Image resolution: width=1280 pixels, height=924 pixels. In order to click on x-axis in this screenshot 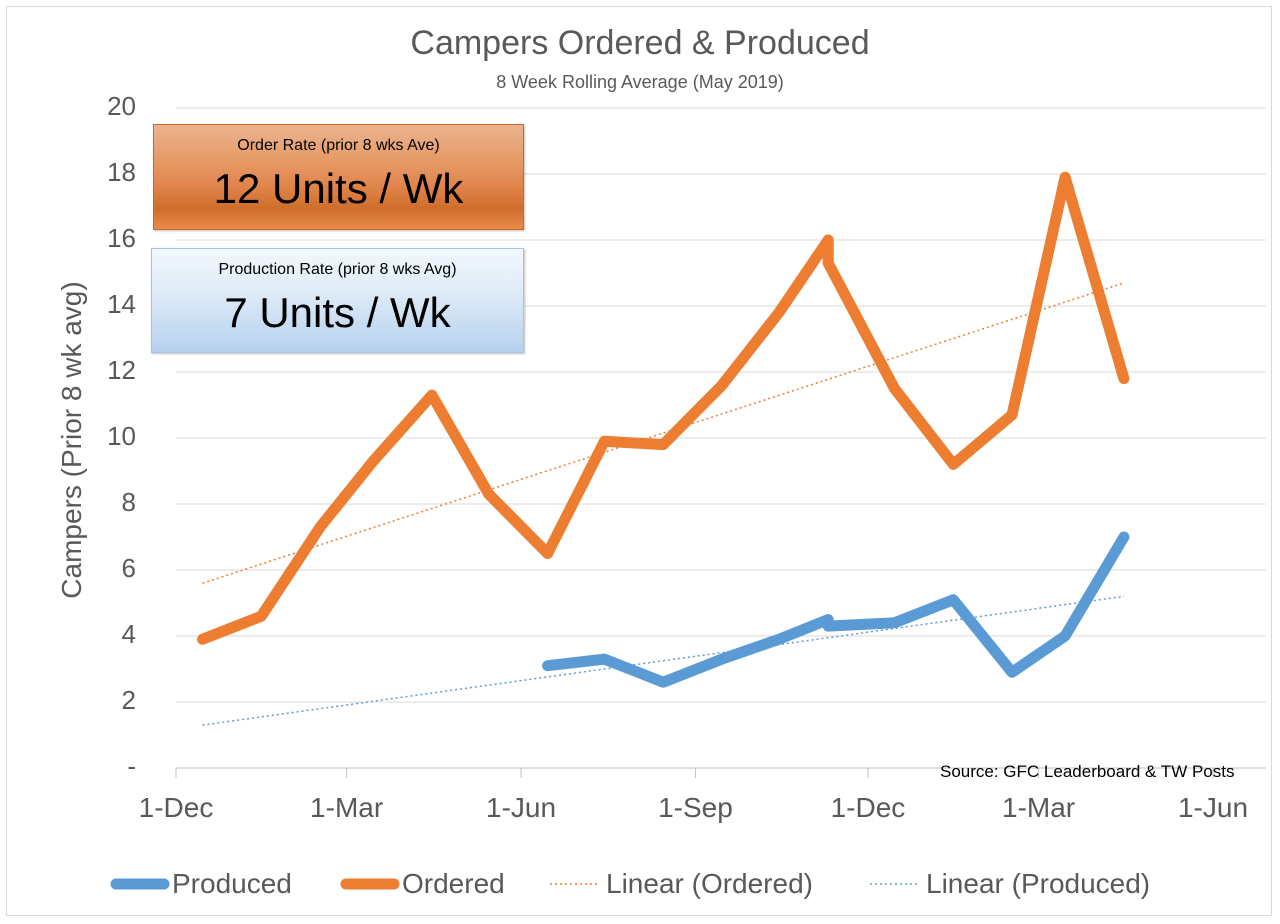, I will do `click(694, 773)`.